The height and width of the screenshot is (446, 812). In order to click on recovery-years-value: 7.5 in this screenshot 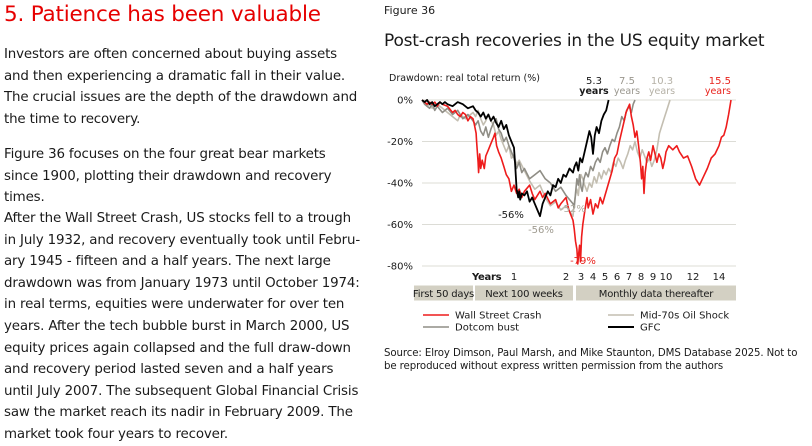, I will do `click(627, 81)`.